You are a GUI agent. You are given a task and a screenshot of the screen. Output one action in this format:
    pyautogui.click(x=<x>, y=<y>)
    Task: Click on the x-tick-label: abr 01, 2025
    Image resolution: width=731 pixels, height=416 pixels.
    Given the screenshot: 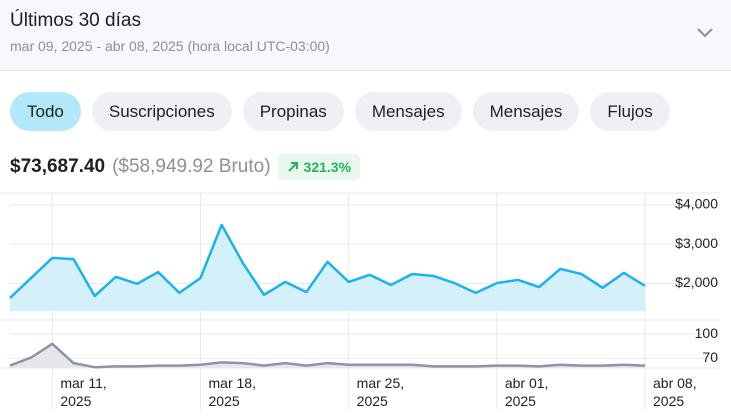 What is the action you would take?
    pyautogui.click(x=526, y=392)
    